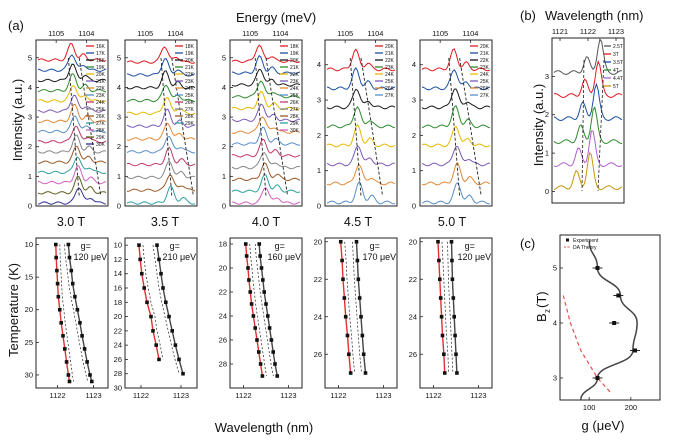 The width and height of the screenshot is (689, 441). Describe the element at coordinates (594, 15) in the screenshot. I see `b-wavelength-axis-label: Wavelength (nm)` at that location.